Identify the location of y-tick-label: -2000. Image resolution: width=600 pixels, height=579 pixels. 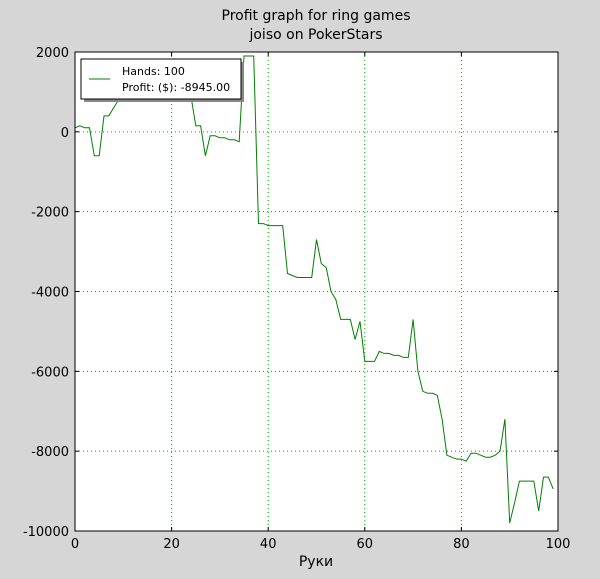
(50, 213).